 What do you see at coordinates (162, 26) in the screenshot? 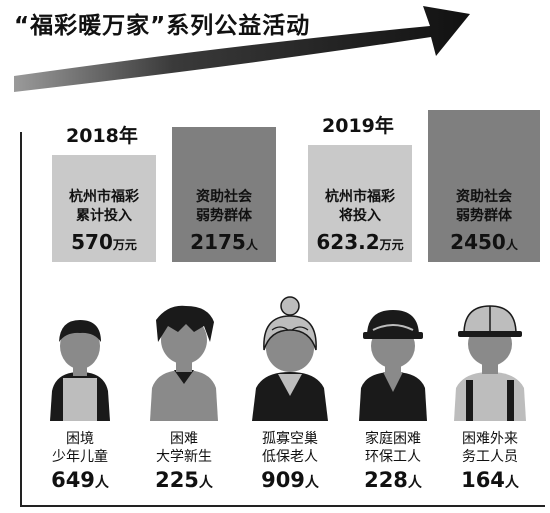
I see `chart-title: “福彩暖万家”系列公益活动` at bounding box center [162, 26].